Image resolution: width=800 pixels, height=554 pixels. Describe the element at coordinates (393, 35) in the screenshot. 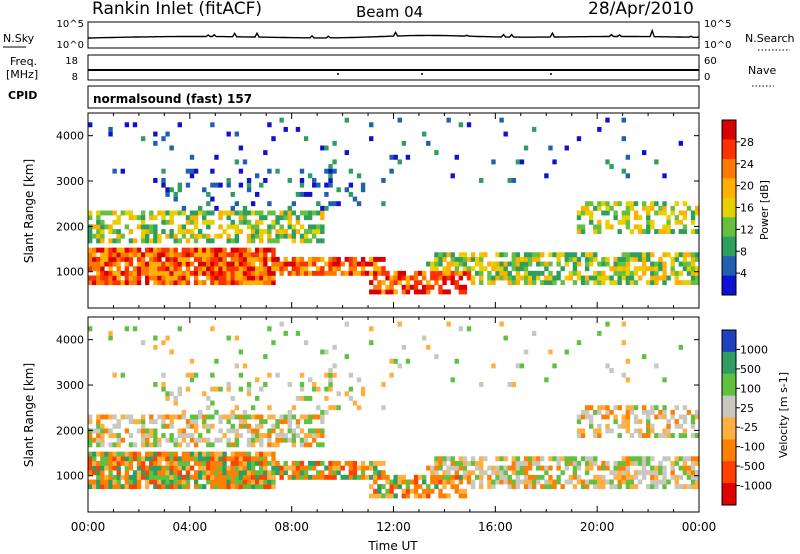

I see `noise-frame` at that location.